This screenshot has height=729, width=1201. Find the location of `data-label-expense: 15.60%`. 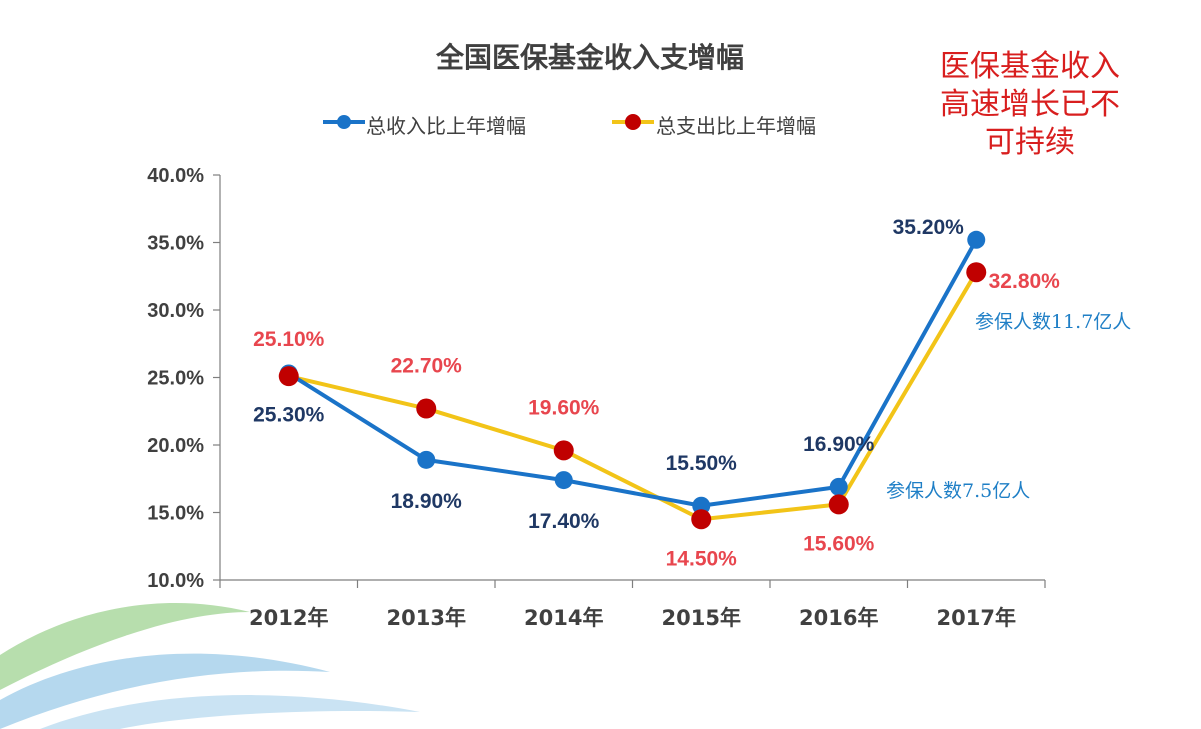

data-label-expense: 15.60% is located at coordinates (839, 543).